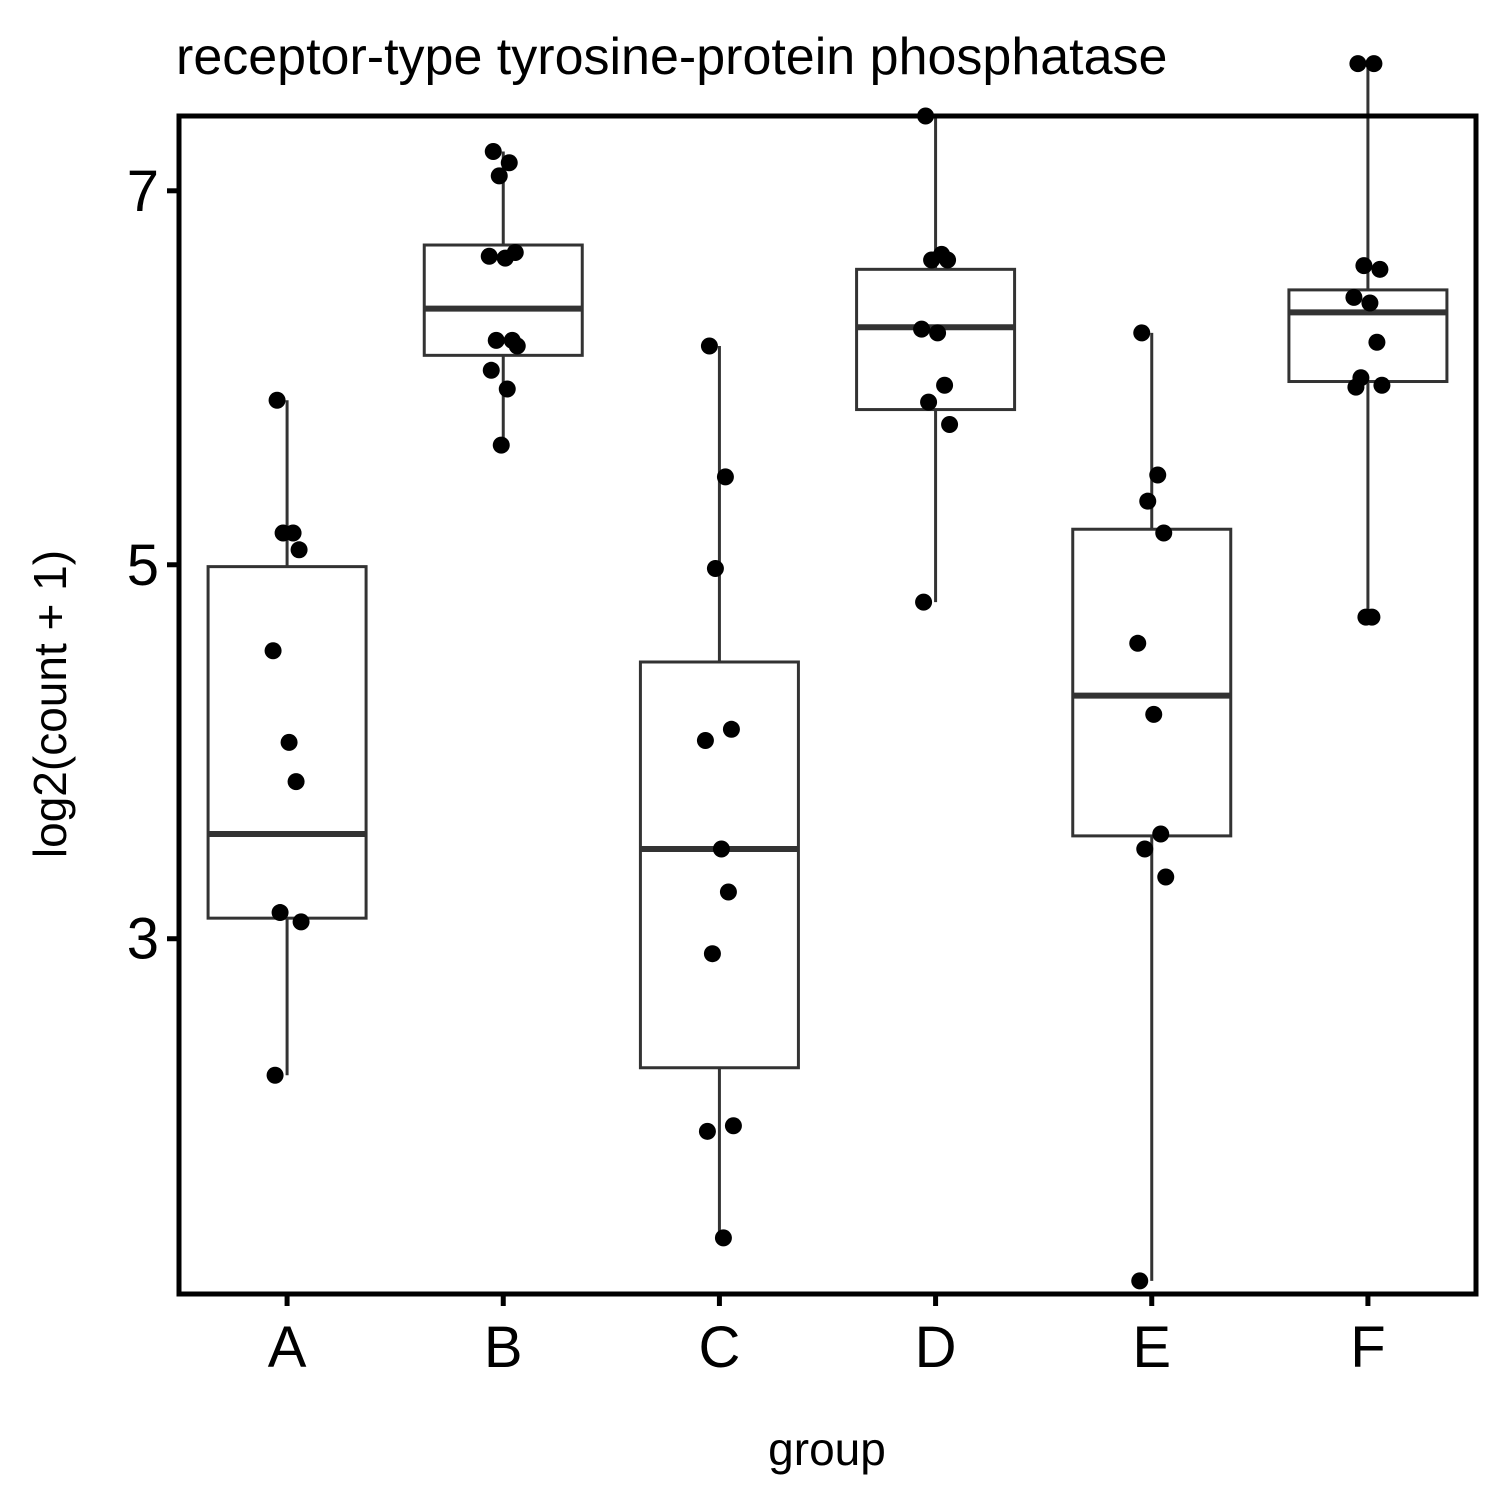  What do you see at coordinates (1367, 1347) in the screenshot?
I see `x-tick-label-F: F` at bounding box center [1367, 1347].